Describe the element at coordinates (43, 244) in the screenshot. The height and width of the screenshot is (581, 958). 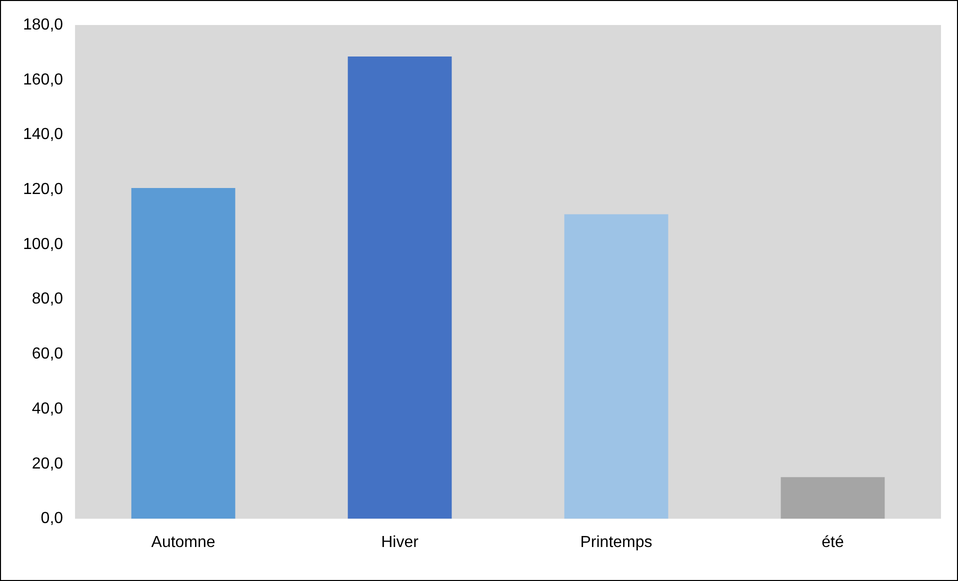
I see `y-tick-label: 100,0` at that location.